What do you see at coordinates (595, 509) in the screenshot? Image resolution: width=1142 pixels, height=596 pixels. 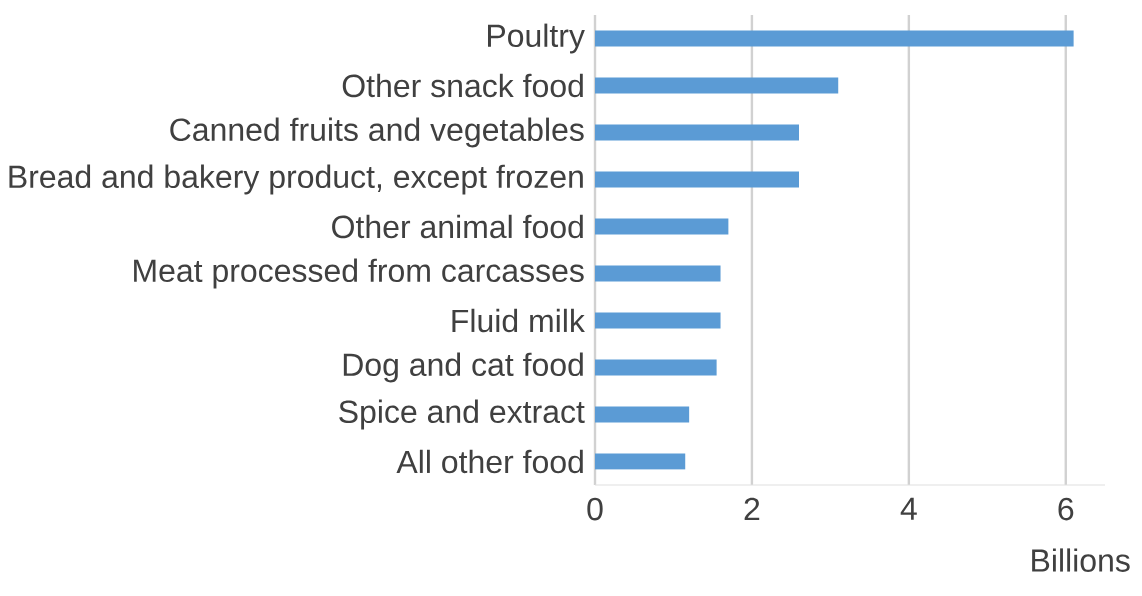 I see `x-tick-label: 0` at bounding box center [595, 509].